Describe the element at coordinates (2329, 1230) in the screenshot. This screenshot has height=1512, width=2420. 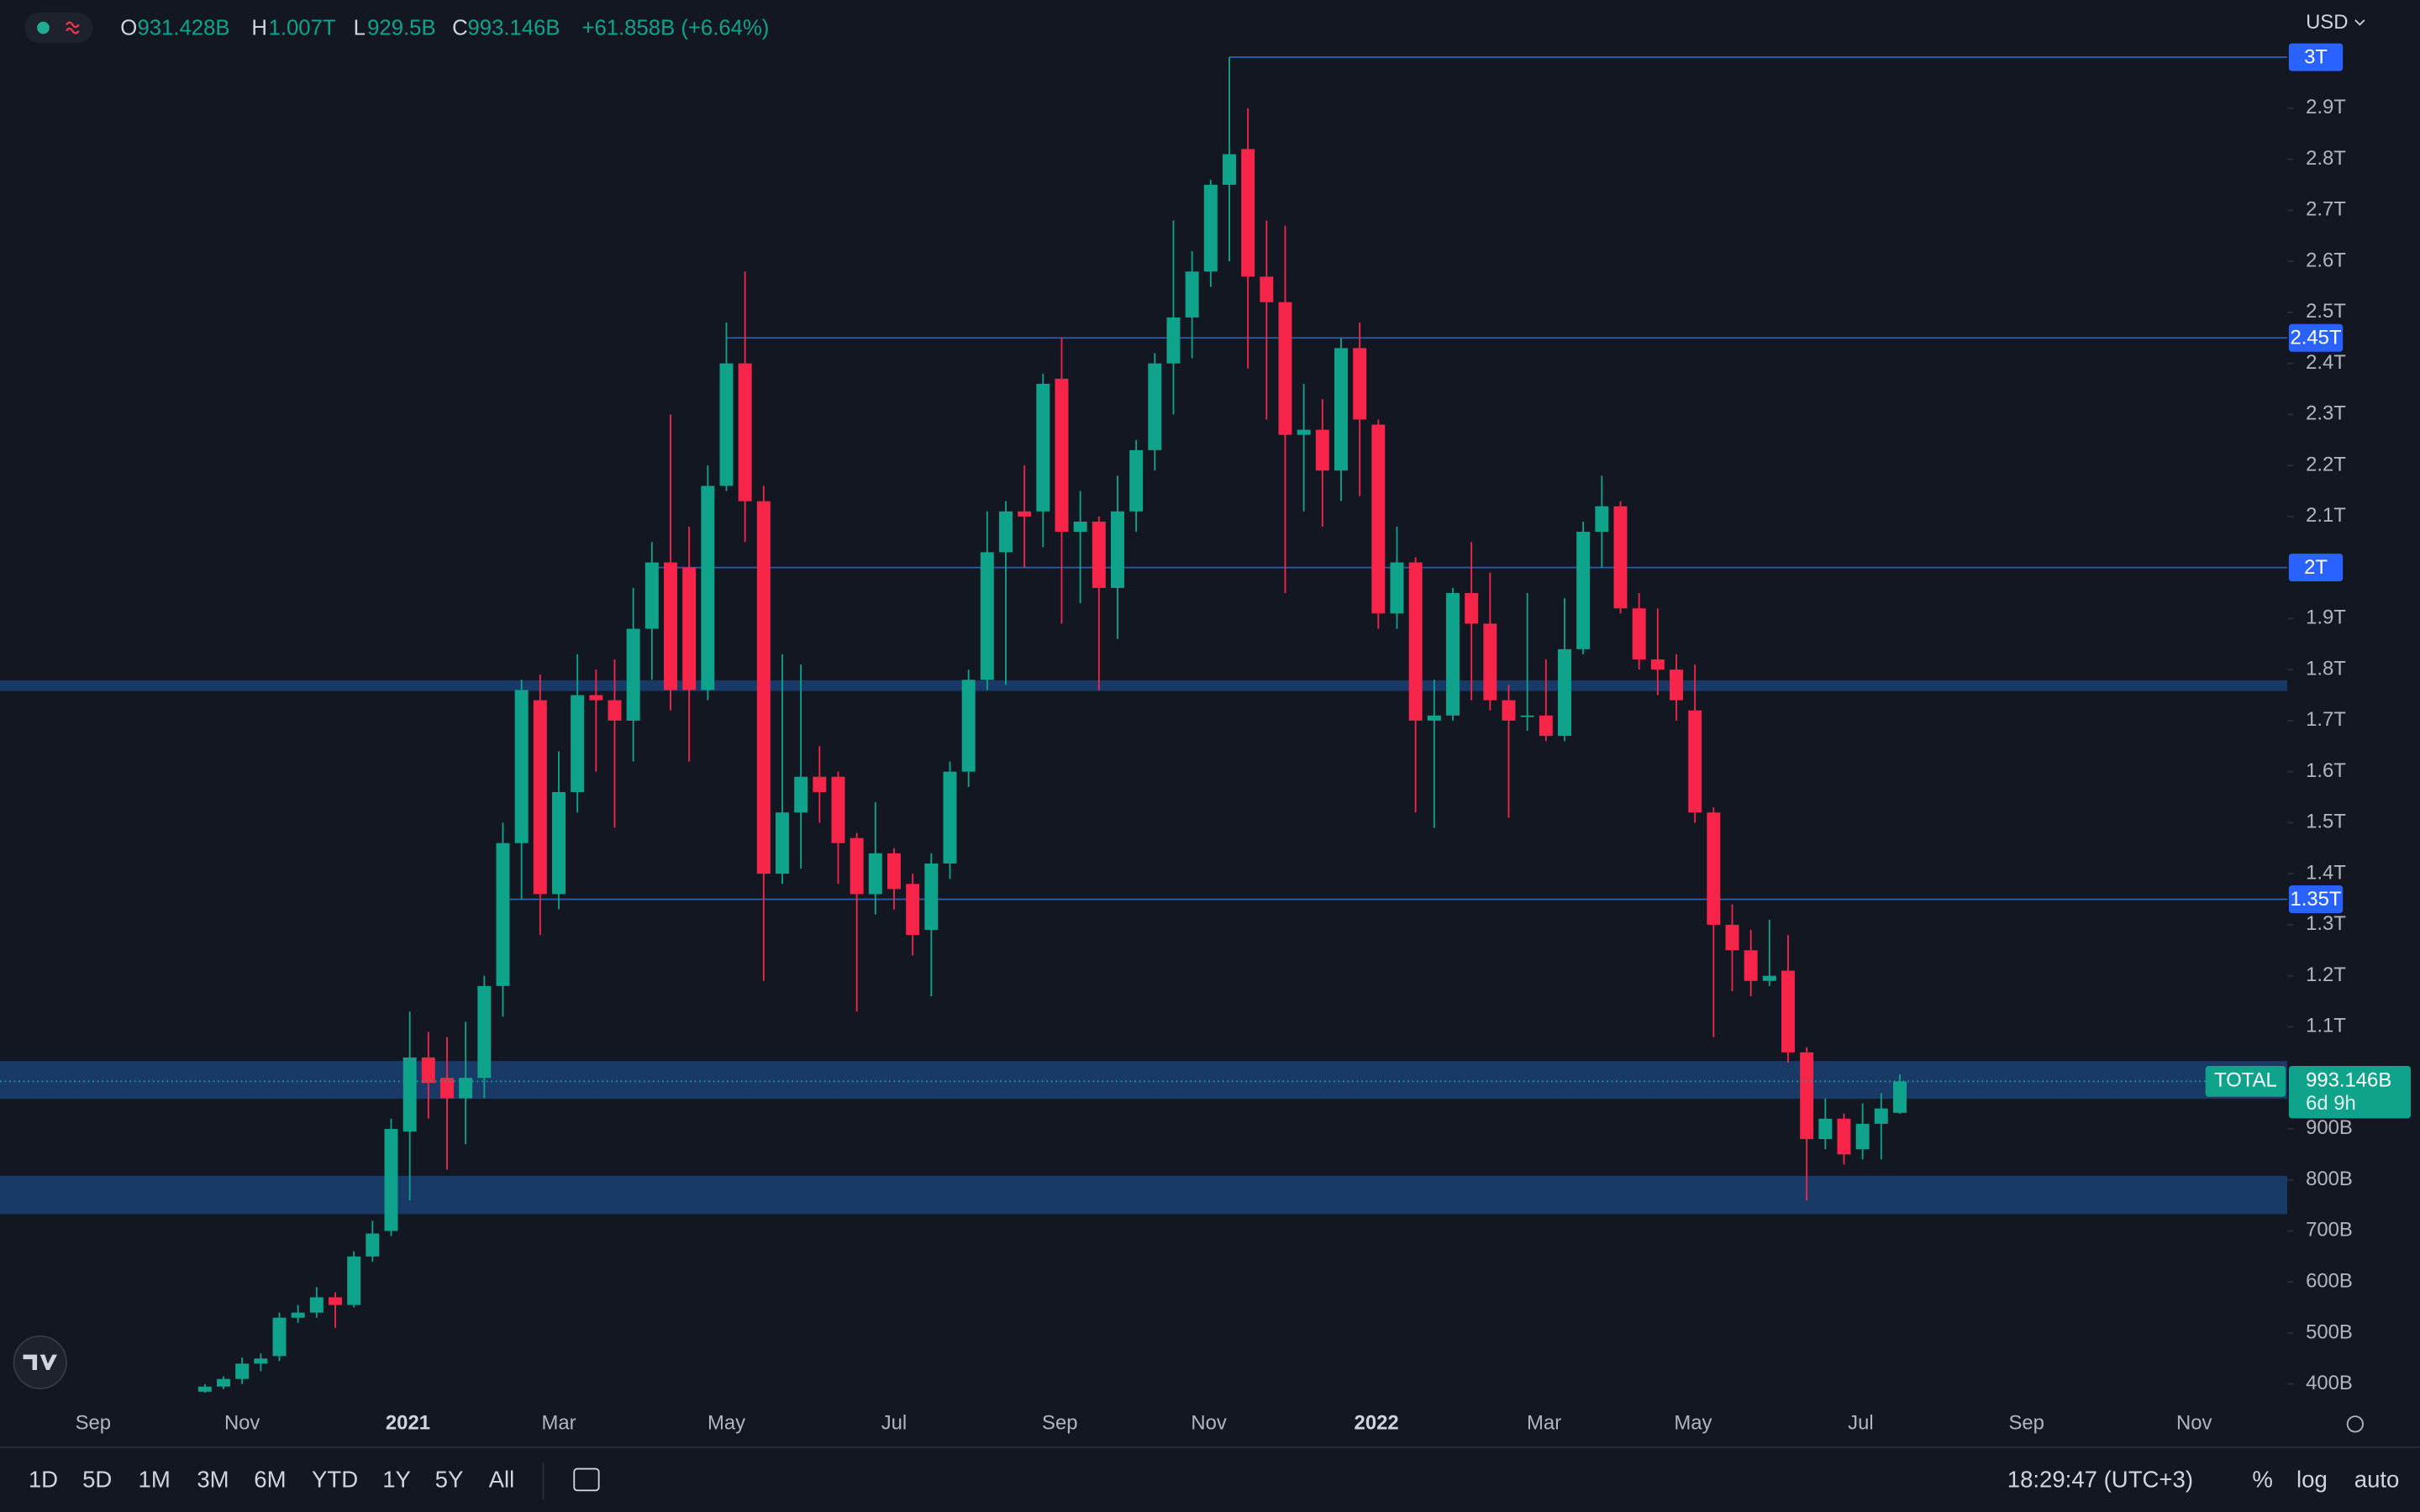
I see `y-tick-label: 700B` at that location.